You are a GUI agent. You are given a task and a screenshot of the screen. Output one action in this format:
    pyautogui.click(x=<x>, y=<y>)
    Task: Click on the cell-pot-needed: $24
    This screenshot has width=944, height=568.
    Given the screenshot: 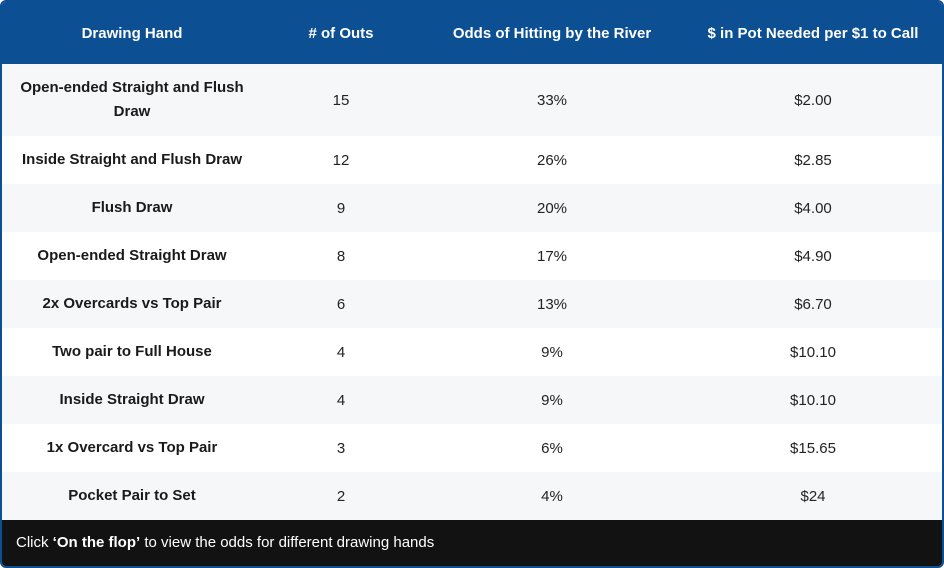 What is the action you would take?
    pyautogui.click(x=813, y=496)
    